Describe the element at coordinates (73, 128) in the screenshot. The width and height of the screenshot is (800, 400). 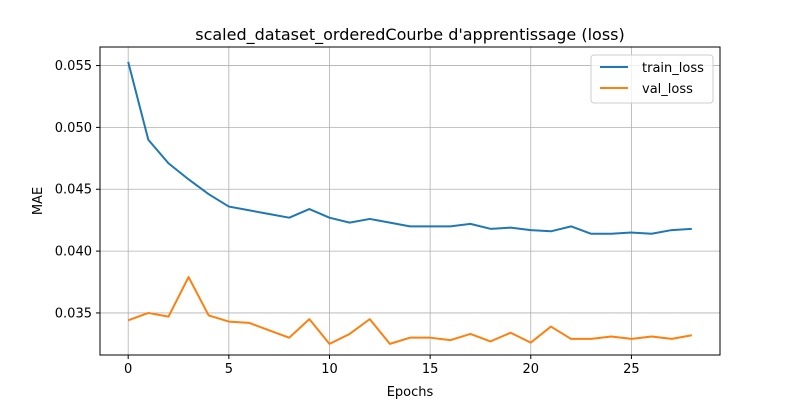
I see `y-tick-label: 0.050` at that location.